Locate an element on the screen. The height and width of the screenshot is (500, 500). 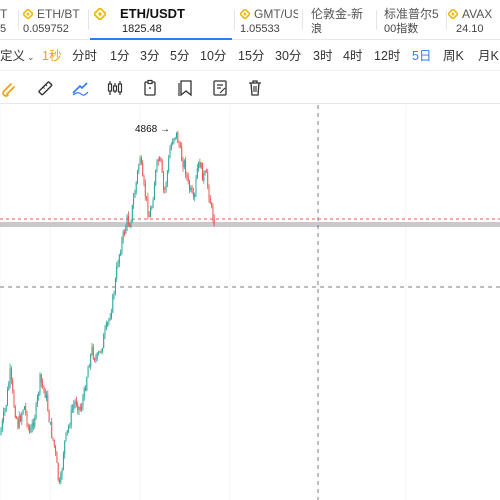
ticker-item: ETH/BT 0.059752 is located at coordinates (54, 20).